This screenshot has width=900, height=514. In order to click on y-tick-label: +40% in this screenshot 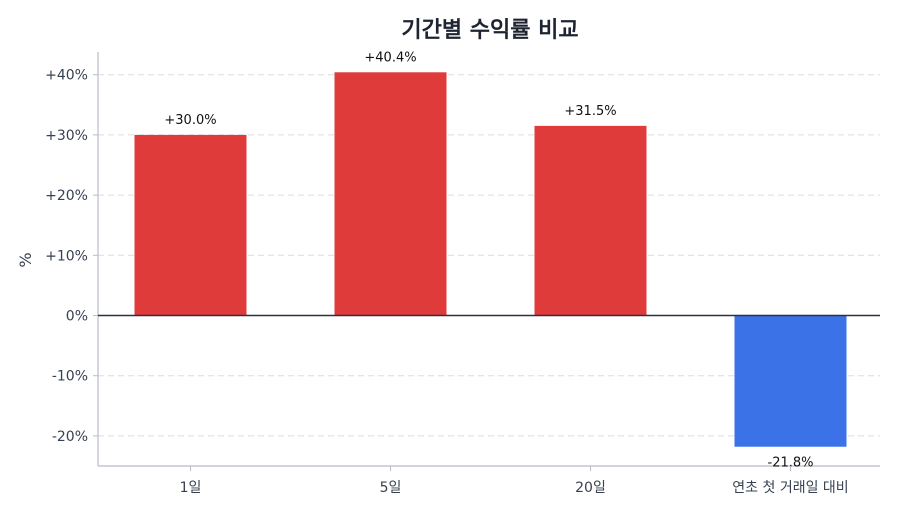, I will do `click(66, 76)`.